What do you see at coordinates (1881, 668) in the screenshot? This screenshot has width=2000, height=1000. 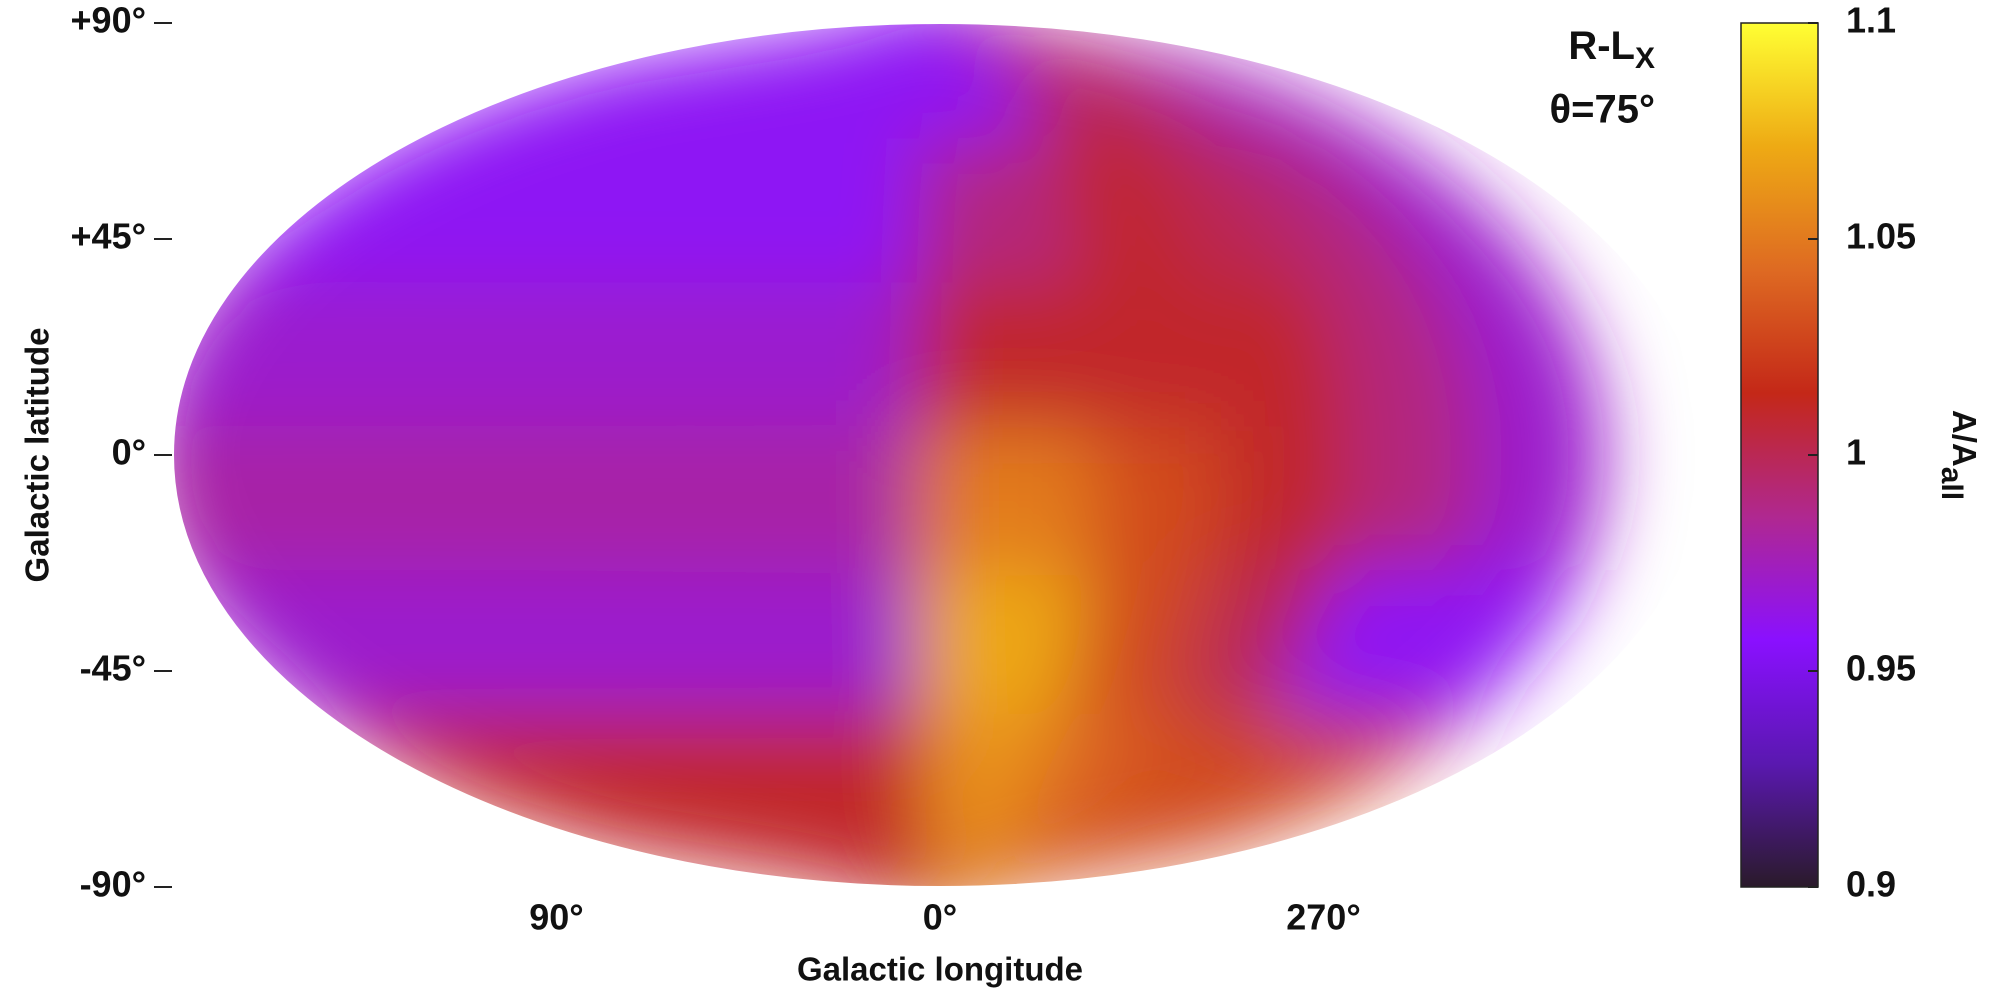 I see `colorbar-tick-label: 0.95` at bounding box center [1881, 668].